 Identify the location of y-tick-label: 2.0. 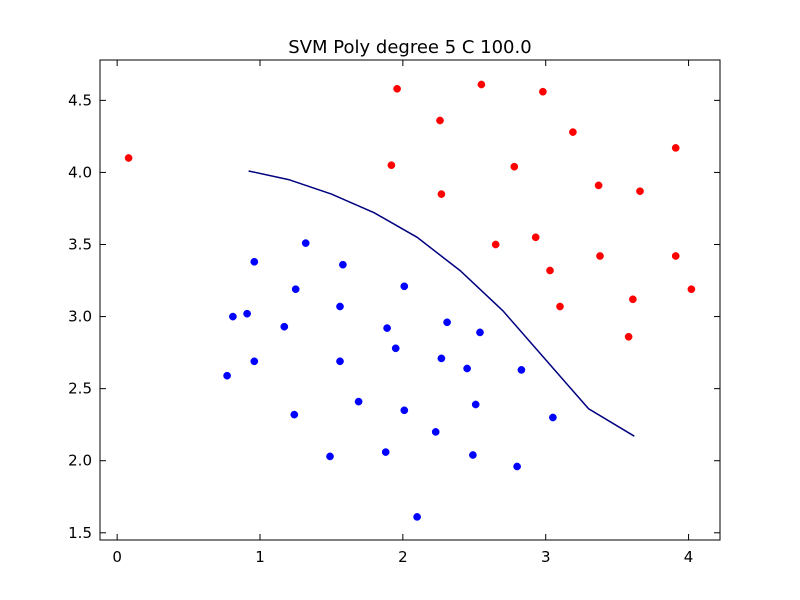
(80, 461).